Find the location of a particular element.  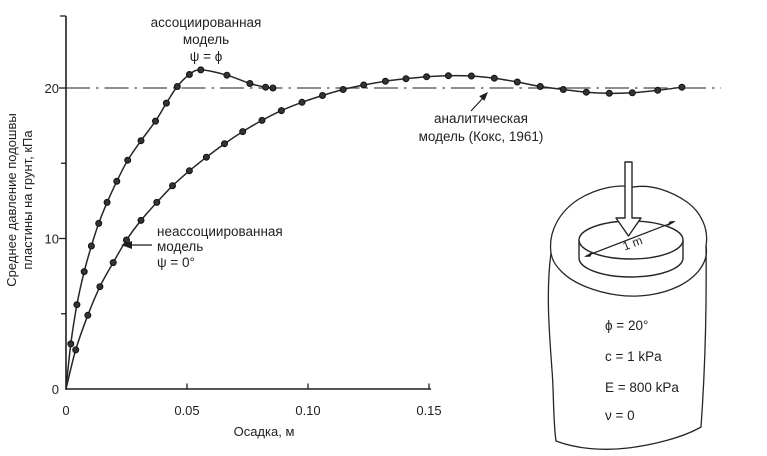

annotation-associated-line-2: модель is located at coordinates (206, 39).